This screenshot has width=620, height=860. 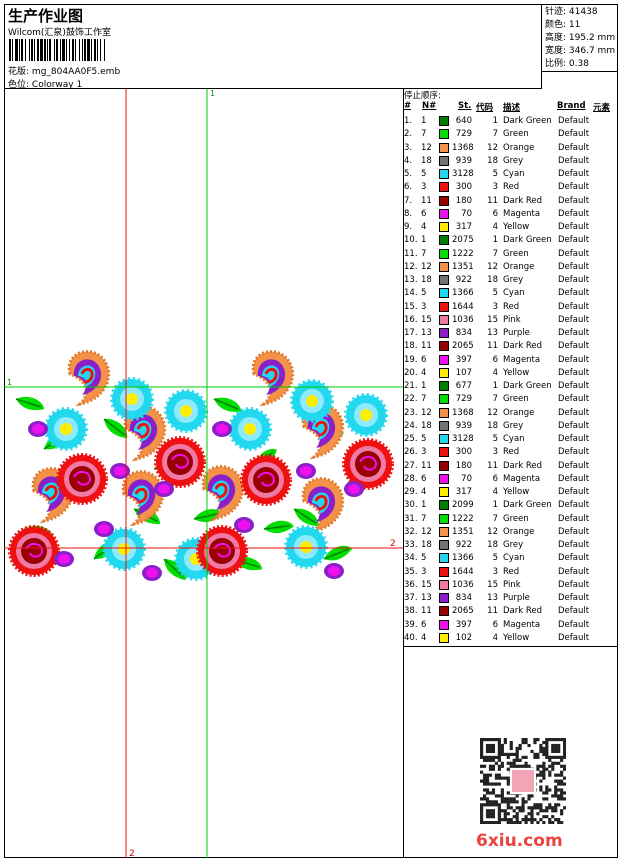 I want to click on row-needle: 3, so click(x=424, y=187).